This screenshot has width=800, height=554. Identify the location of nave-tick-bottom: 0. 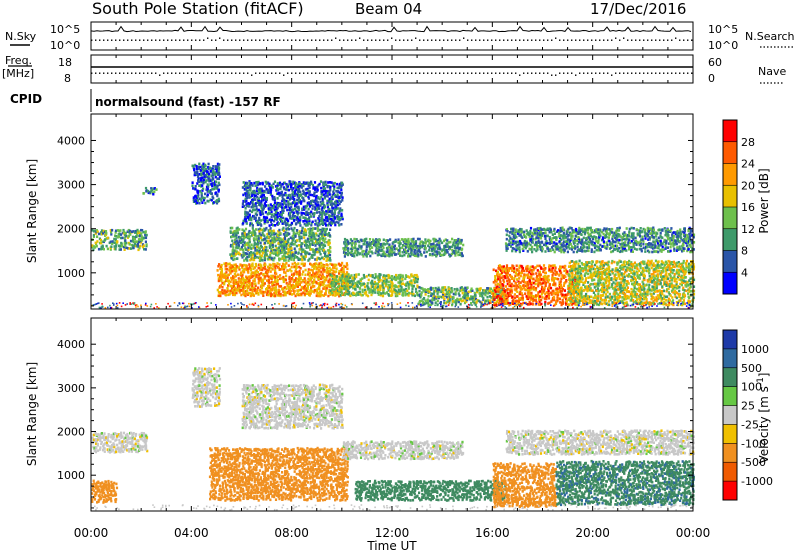
(711, 78).